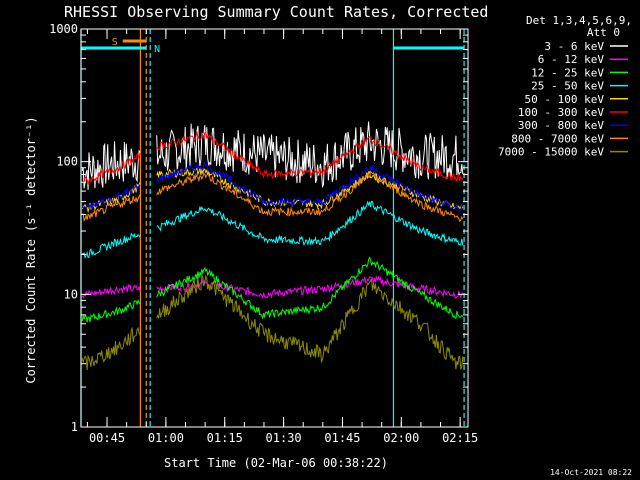 The image size is (640, 480). Describe the element at coordinates (31, 249) in the screenshot. I see `y-axis-label: Corrected Count Rate (s⁻¹ detector⁻¹)` at that location.